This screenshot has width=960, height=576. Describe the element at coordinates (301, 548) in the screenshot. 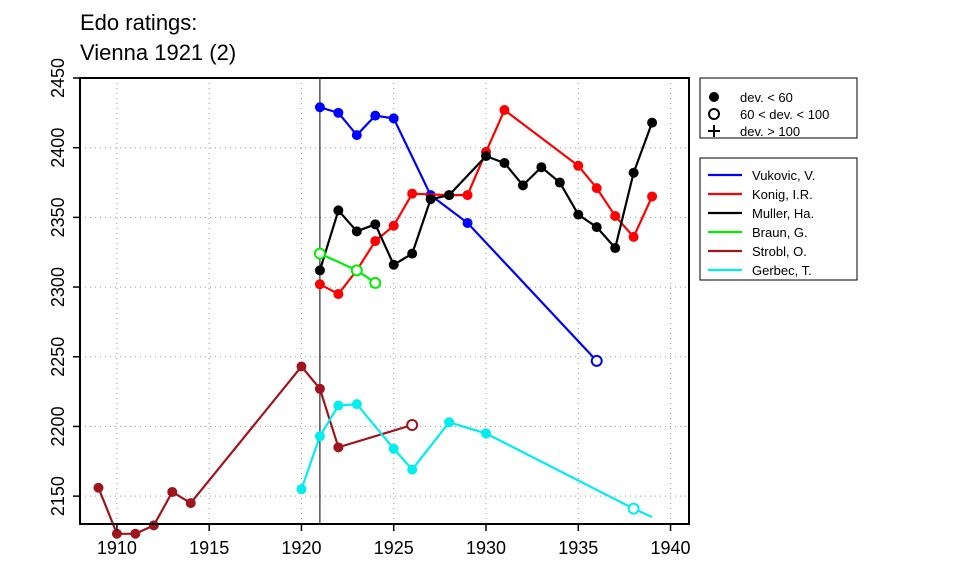

I see `x-tick-label: 1920` at that location.